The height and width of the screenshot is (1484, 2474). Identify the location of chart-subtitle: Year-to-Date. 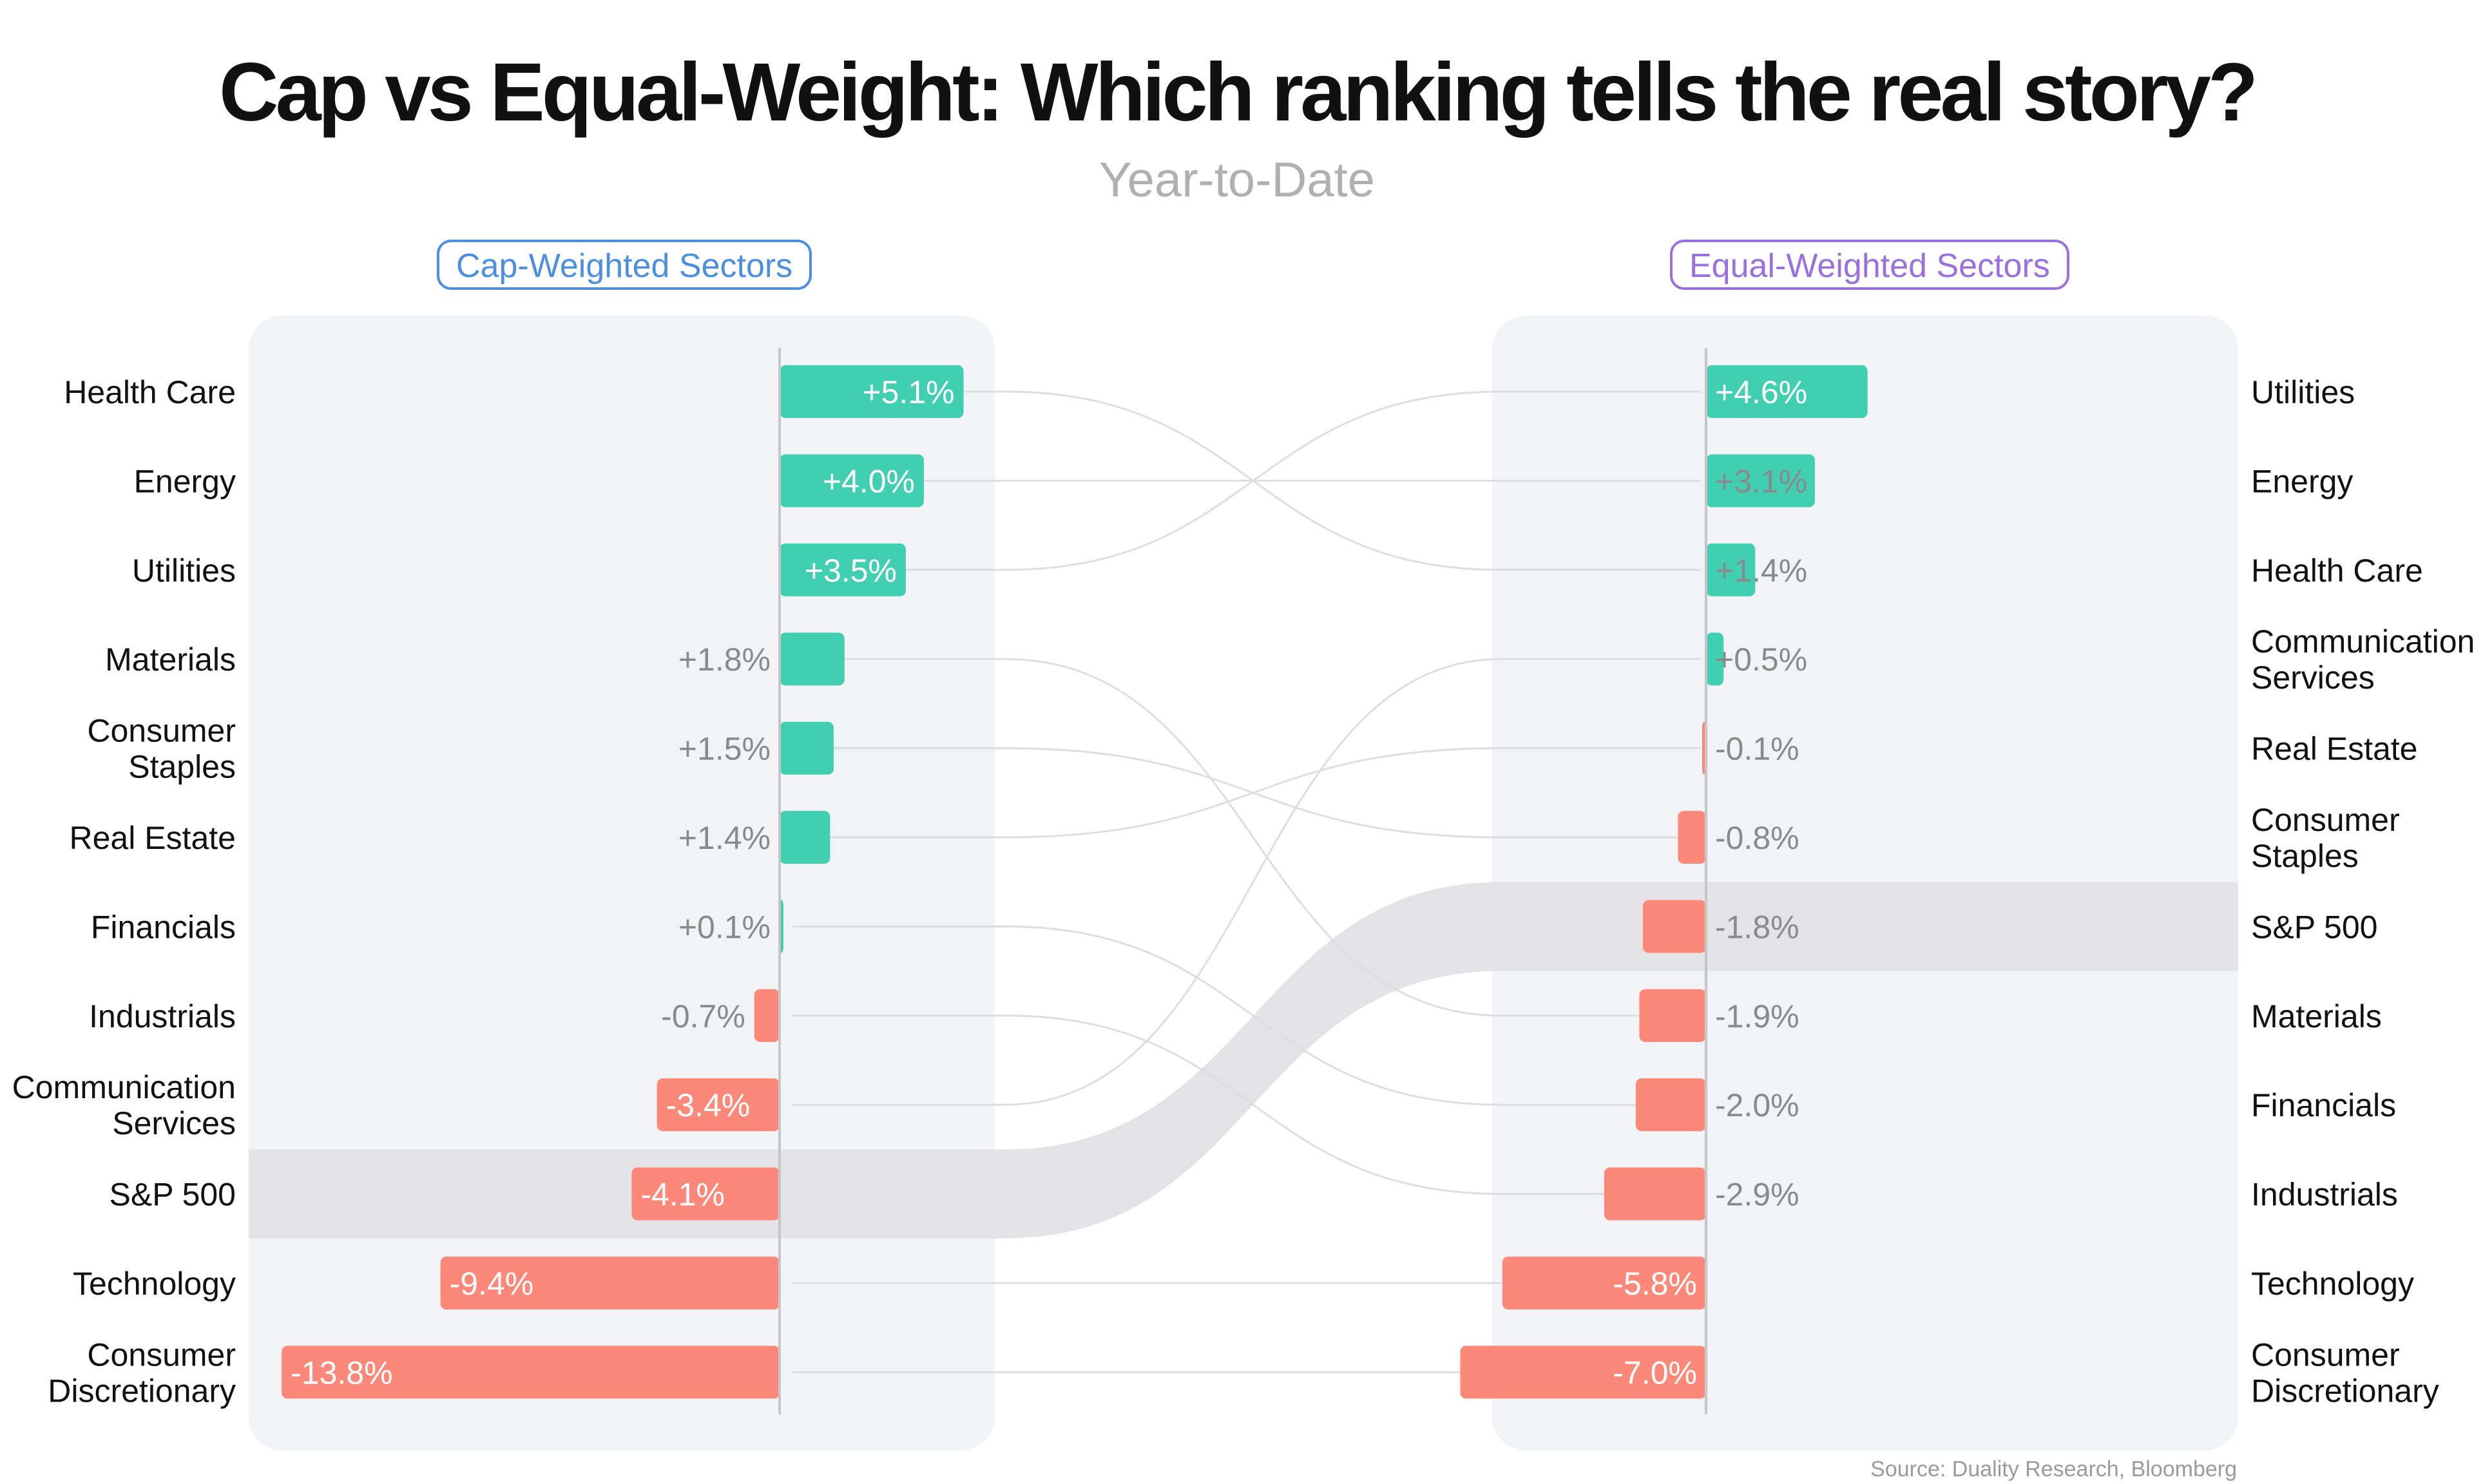
(1237, 180).